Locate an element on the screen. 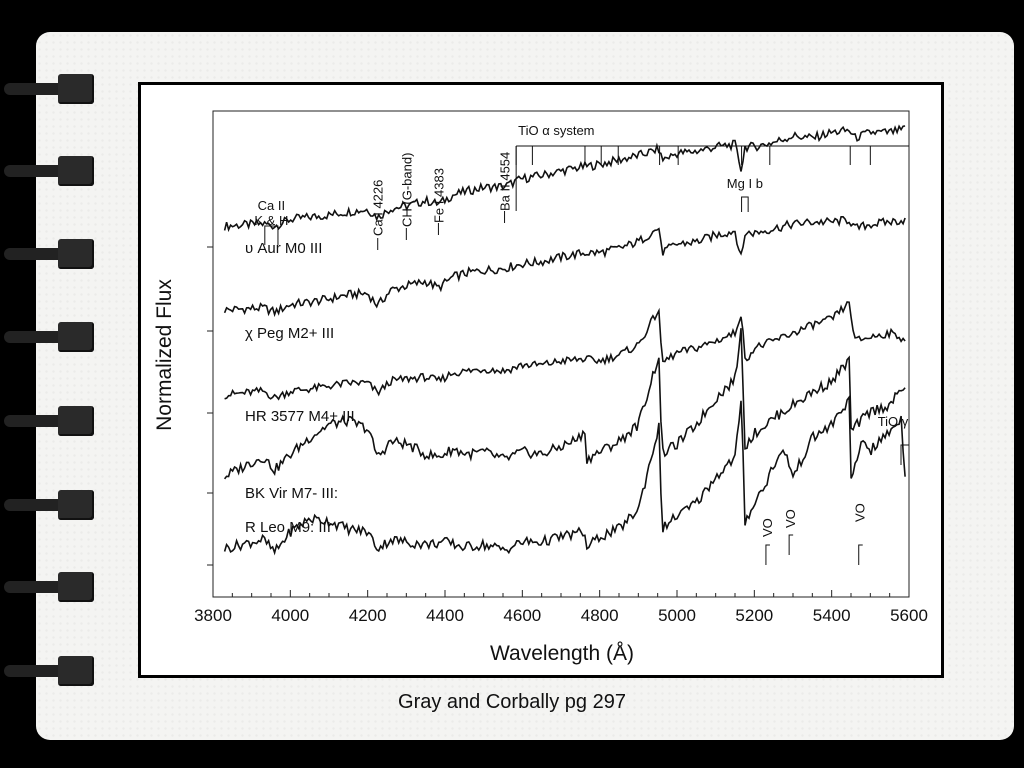 This screenshot has width=1024, height=768. x-tick-label: 4000 is located at coordinates (290, 615).